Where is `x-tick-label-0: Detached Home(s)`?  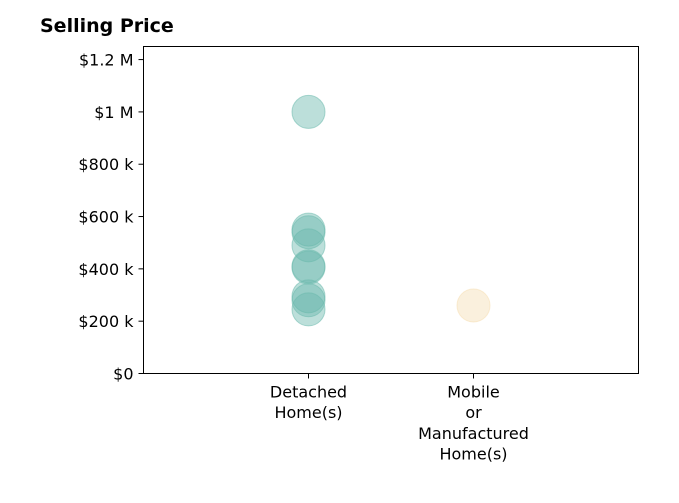
x-tick-label-0: Detached Home(s) is located at coordinates (308, 403).